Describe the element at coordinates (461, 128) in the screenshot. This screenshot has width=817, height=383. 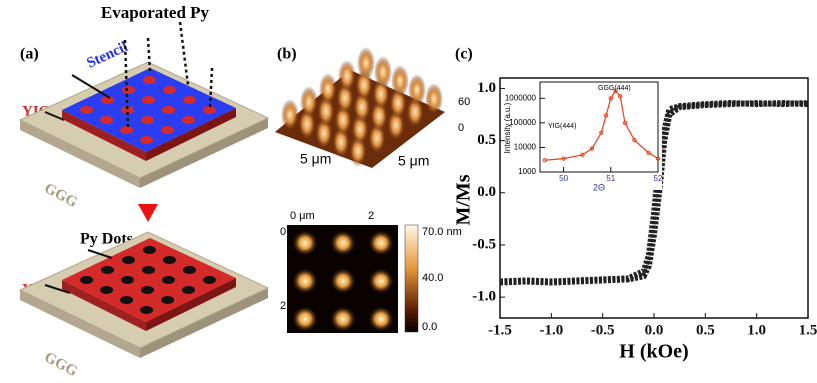
I see `z-label: 0` at that location.